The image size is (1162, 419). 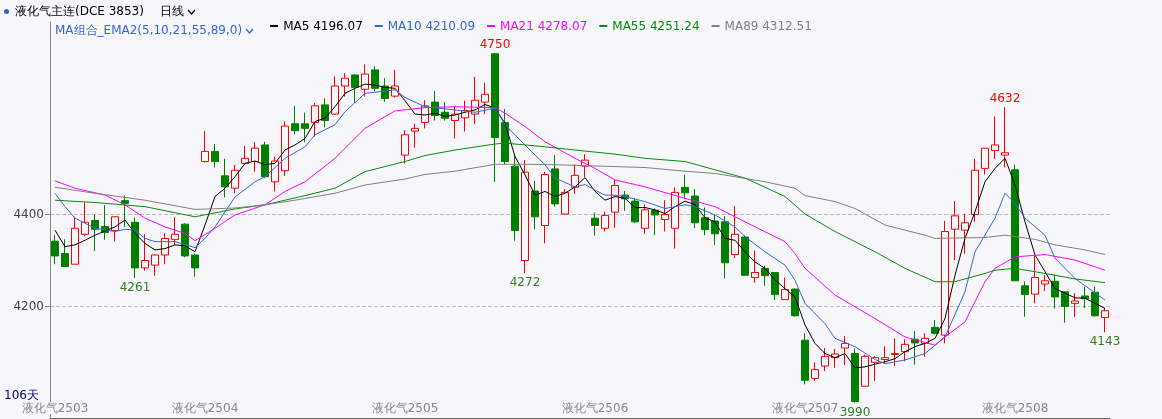 What do you see at coordinates (1105, 341) in the screenshot?
I see `annotation: 4143` at bounding box center [1105, 341].